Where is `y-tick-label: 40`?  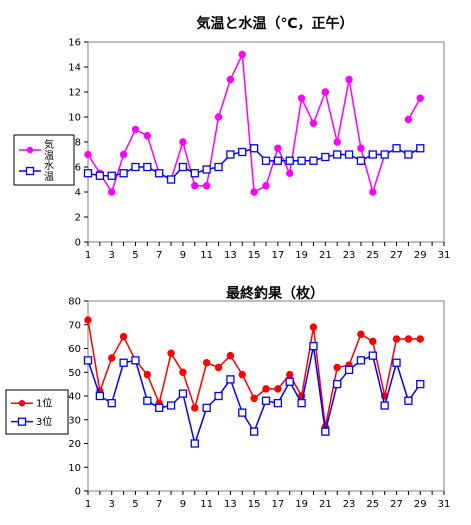 y-tick-label: 40 is located at coordinates (74, 397).